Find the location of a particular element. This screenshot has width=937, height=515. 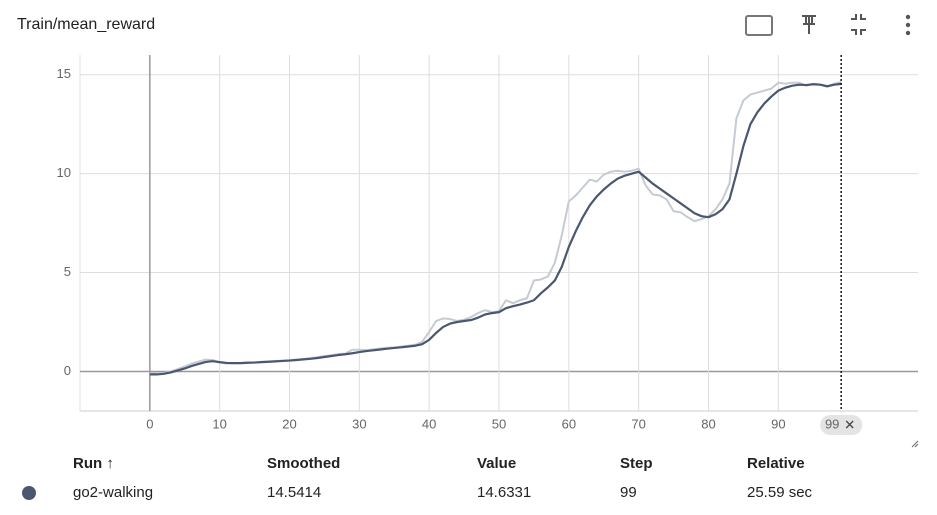

chart-title: Train/mean_reward is located at coordinates (86, 24).